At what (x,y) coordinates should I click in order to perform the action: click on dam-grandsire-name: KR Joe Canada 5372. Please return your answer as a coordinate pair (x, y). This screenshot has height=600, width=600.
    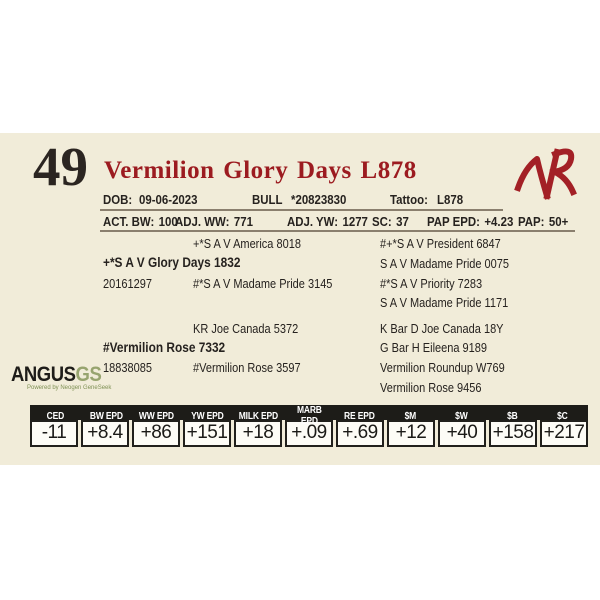
    Looking at the image, I should click on (246, 329).